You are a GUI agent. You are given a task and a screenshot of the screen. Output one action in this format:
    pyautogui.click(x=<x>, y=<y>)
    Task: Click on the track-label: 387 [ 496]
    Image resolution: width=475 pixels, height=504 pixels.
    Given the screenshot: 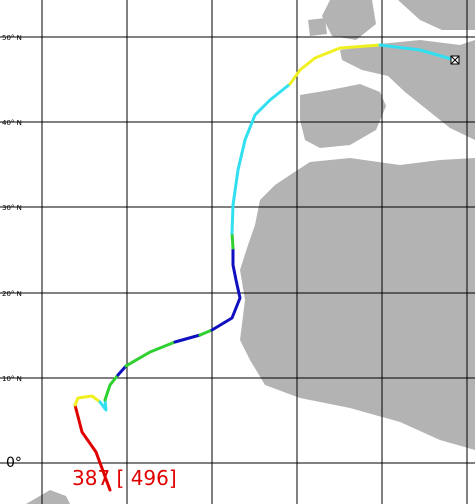 What is the action you would take?
    pyautogui.click(x=124, y=478)
    